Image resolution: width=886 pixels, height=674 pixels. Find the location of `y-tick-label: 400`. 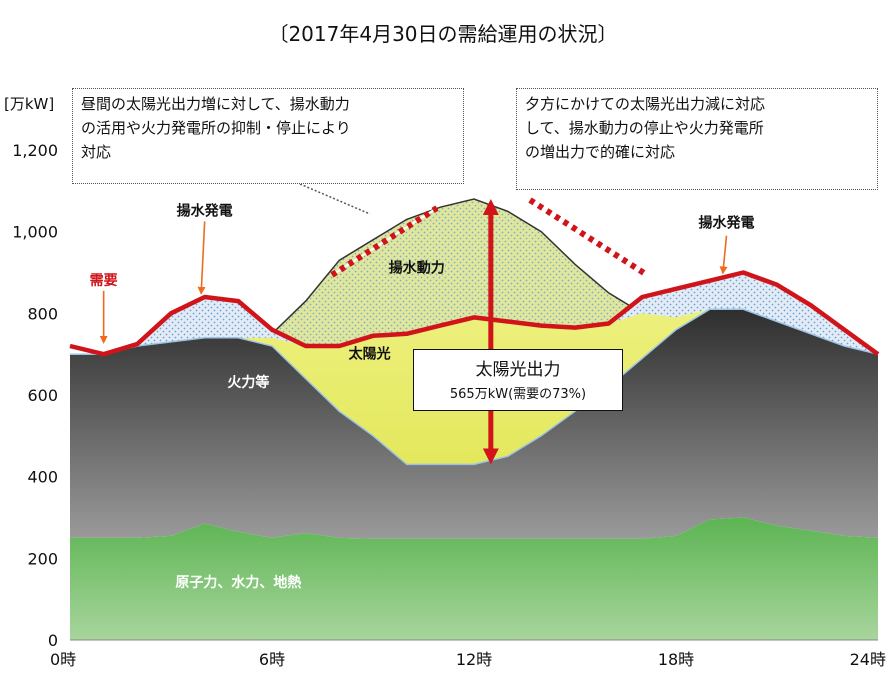

y-tick-label: 400 is located at coordinates (42, 477).